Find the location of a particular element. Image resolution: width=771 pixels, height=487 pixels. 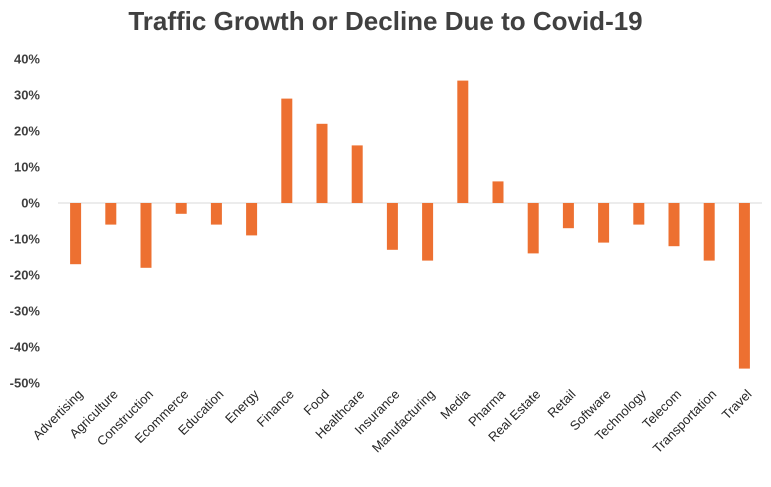

bar-pharma is located at coordinates (498, 192).